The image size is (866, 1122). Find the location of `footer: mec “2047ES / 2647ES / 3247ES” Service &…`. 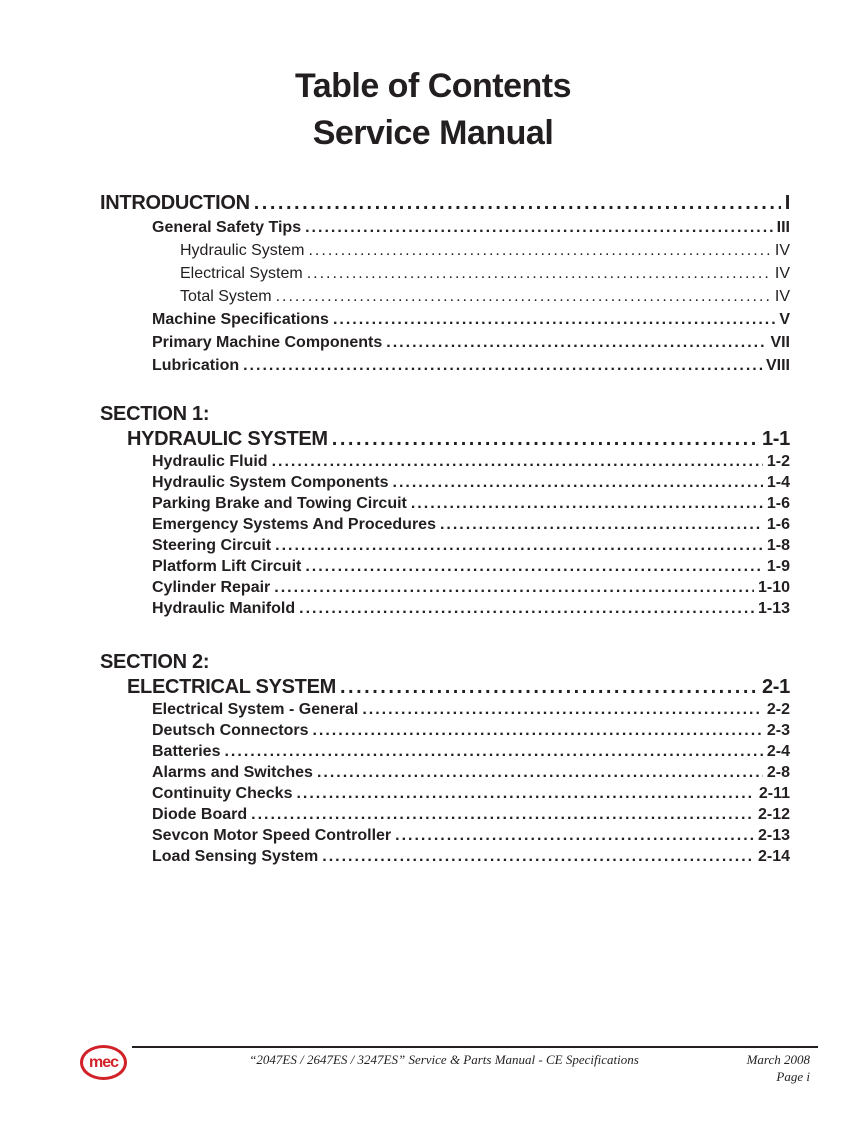

footer: mec “2047ES / 2647ES / 3247ES” Service &… is located at coordinates (433, 1073).